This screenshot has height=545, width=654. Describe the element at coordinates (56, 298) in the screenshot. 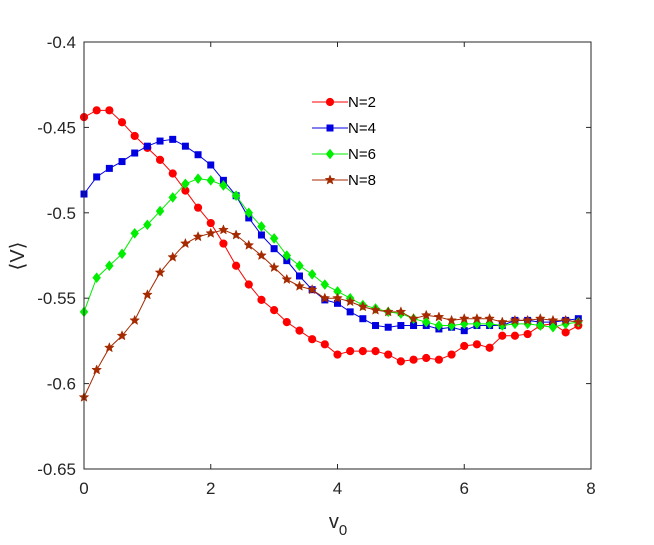

I see `y-tick-label: -0.55` at that location.